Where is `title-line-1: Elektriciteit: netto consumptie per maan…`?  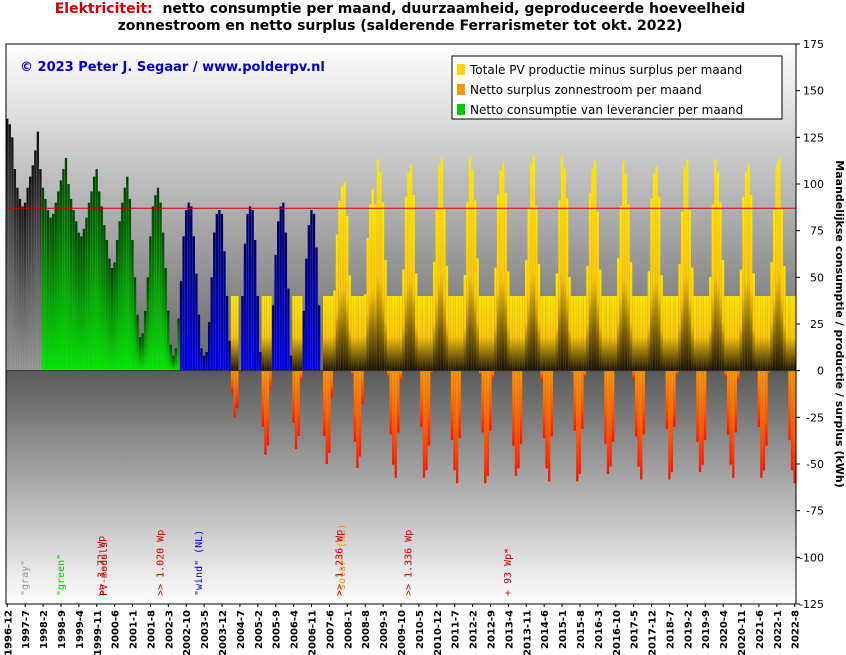 title-line-1: Elektriciteit: netto consumptie per maan… is located at coordinates (400, 9).